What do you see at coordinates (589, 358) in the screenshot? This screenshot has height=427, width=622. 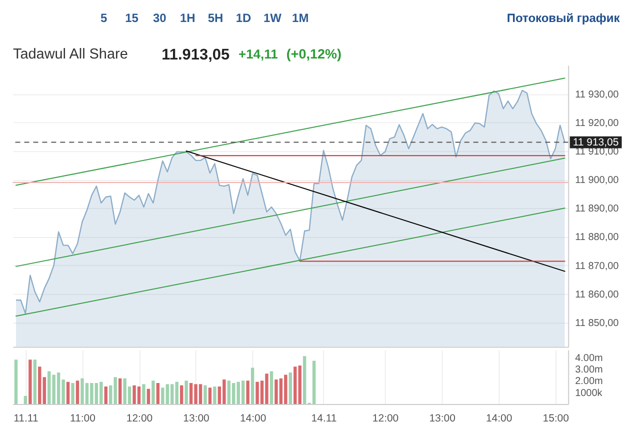 I see `y-tick-label: 4.00m` at bounding box center [589, 358].